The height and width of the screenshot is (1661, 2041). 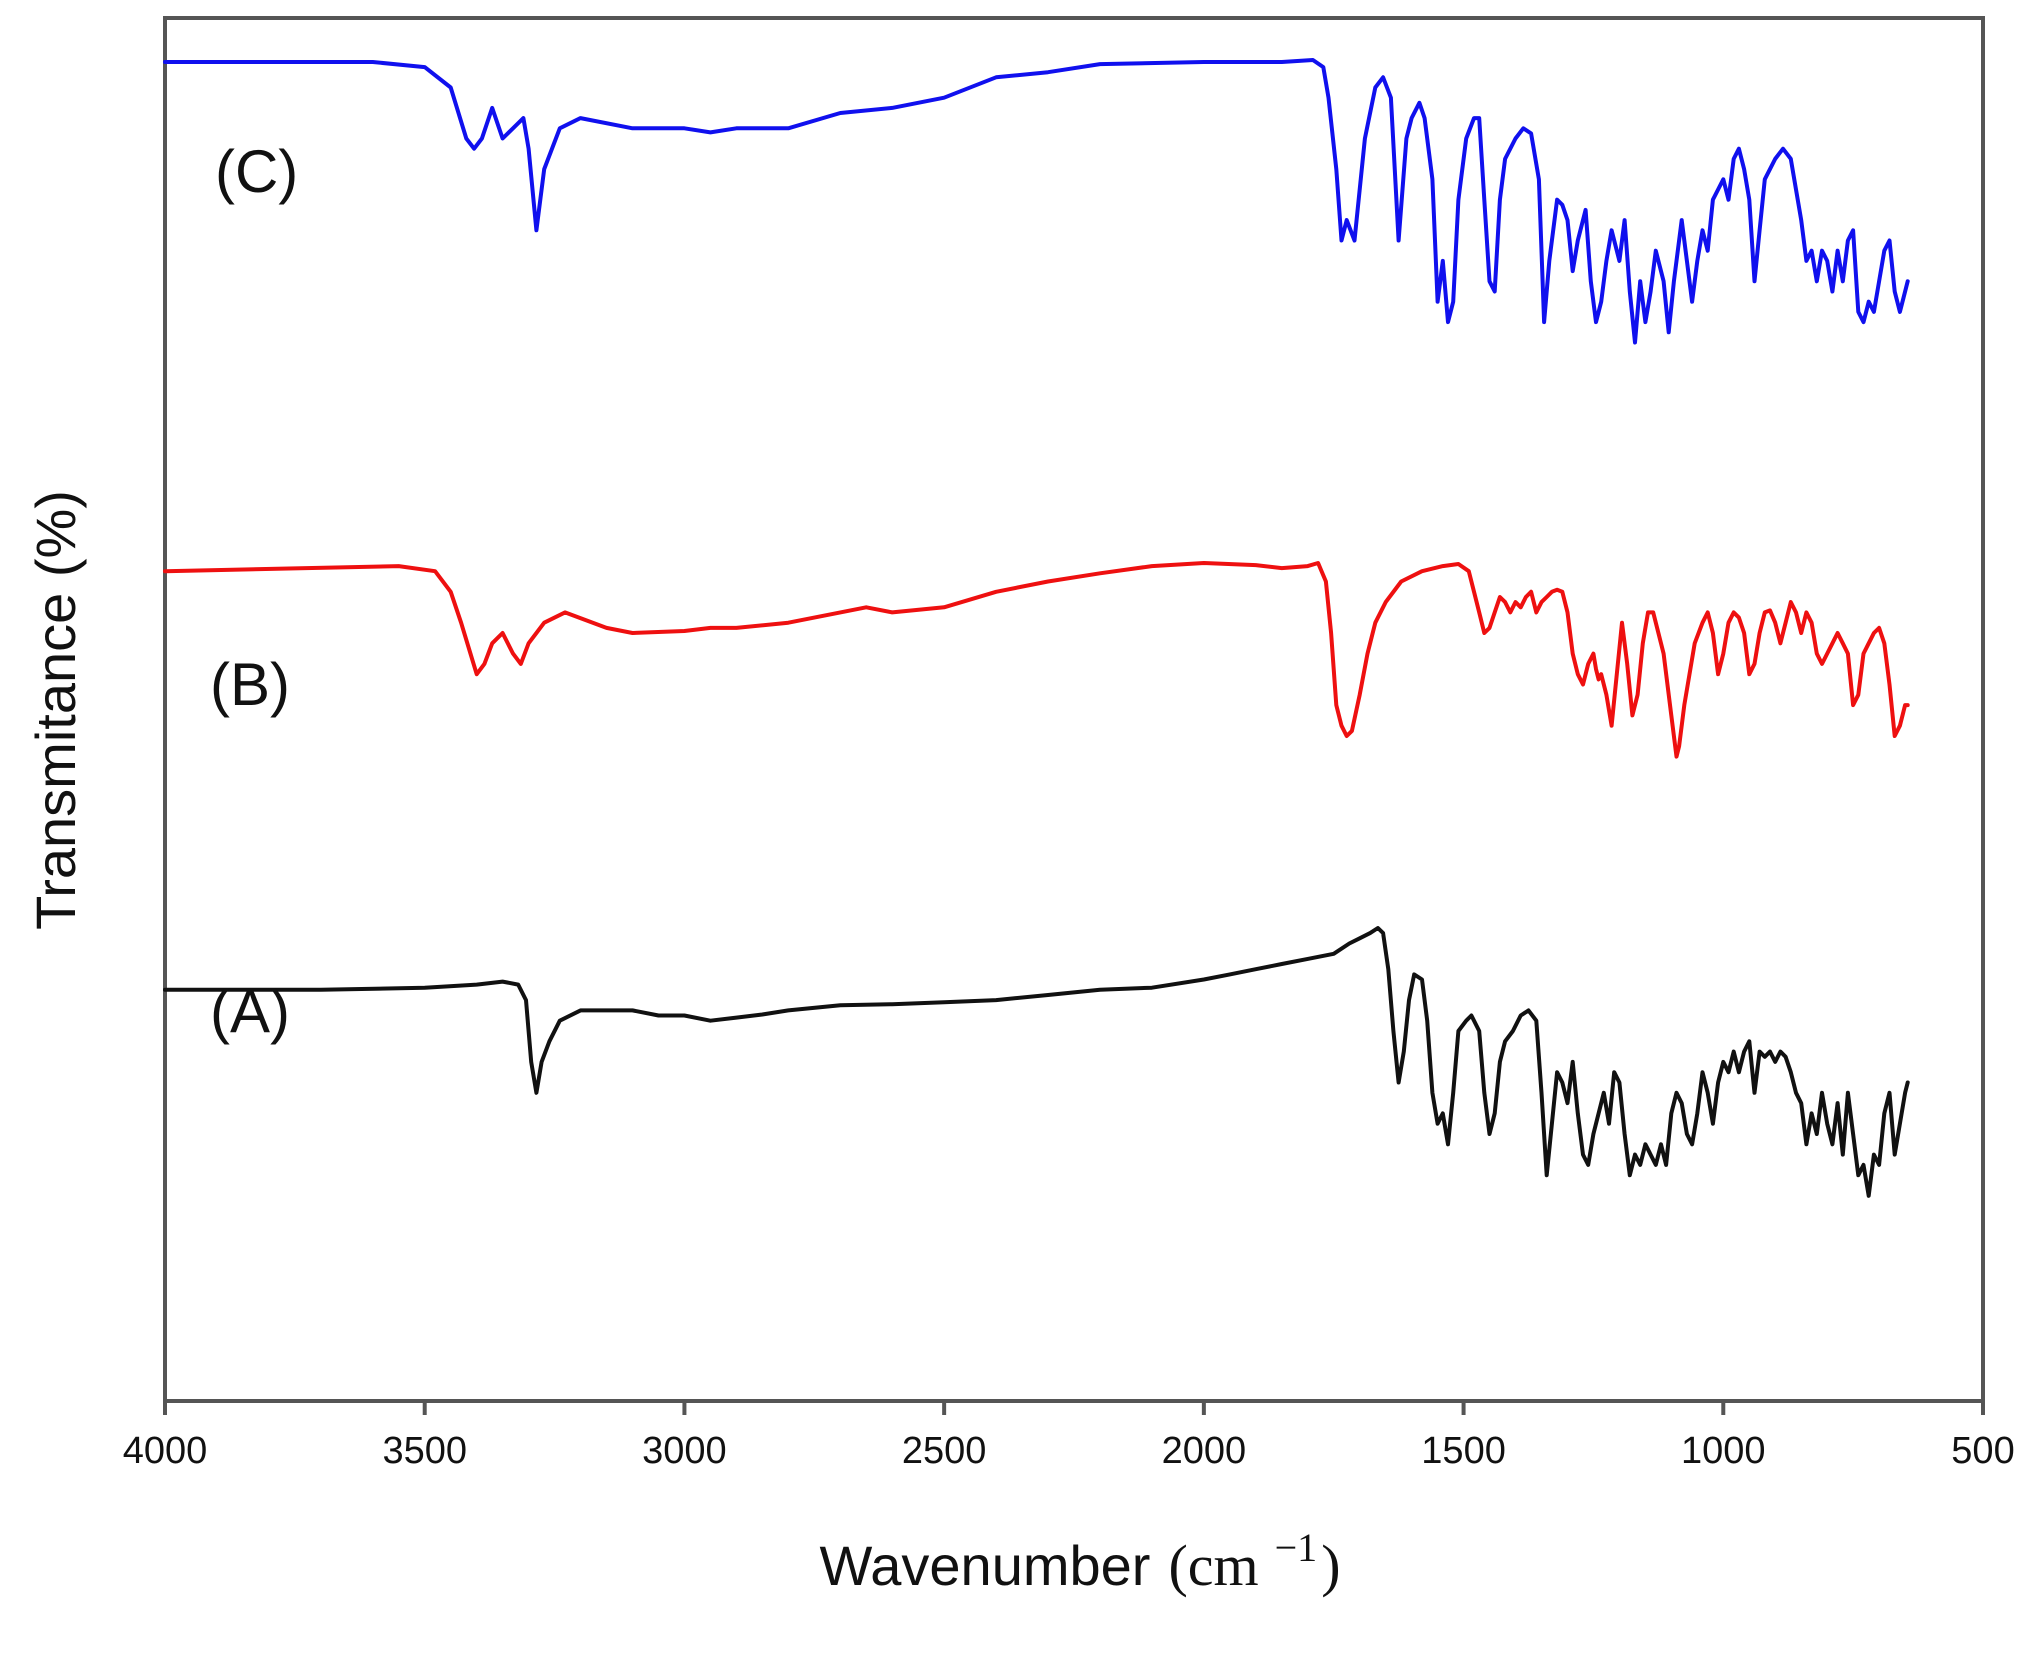 I want to click on spectrum-line-c, so click(x=1036, y=201).